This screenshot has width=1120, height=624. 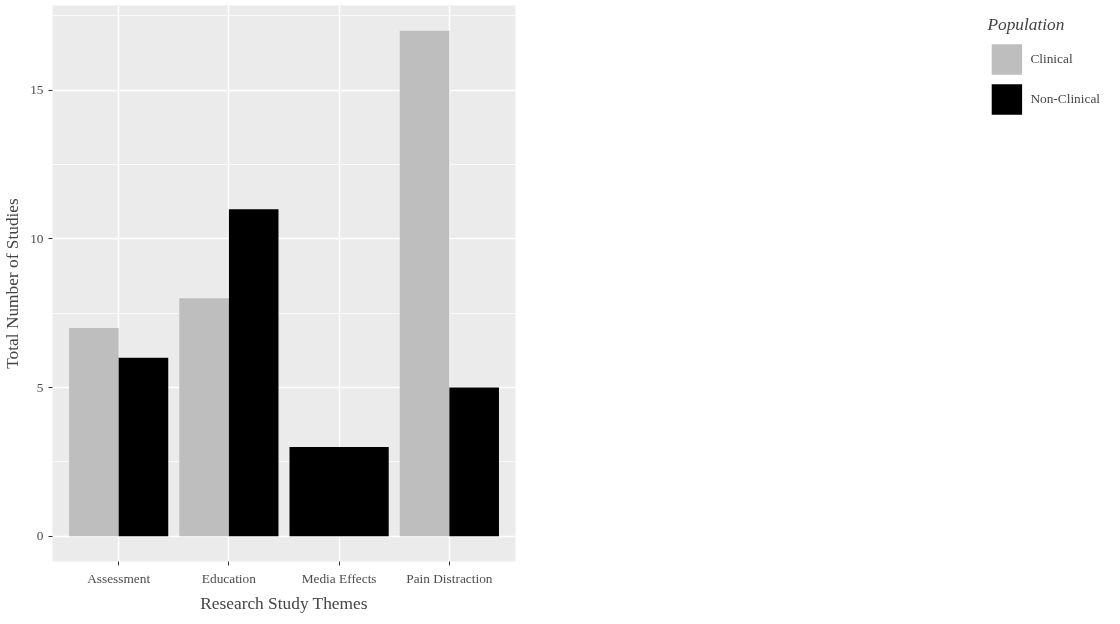 What do you see at coordinates (40, 387) in the screenshot?
I see `y-tick-label: 5` at bounding box center [40, 387].